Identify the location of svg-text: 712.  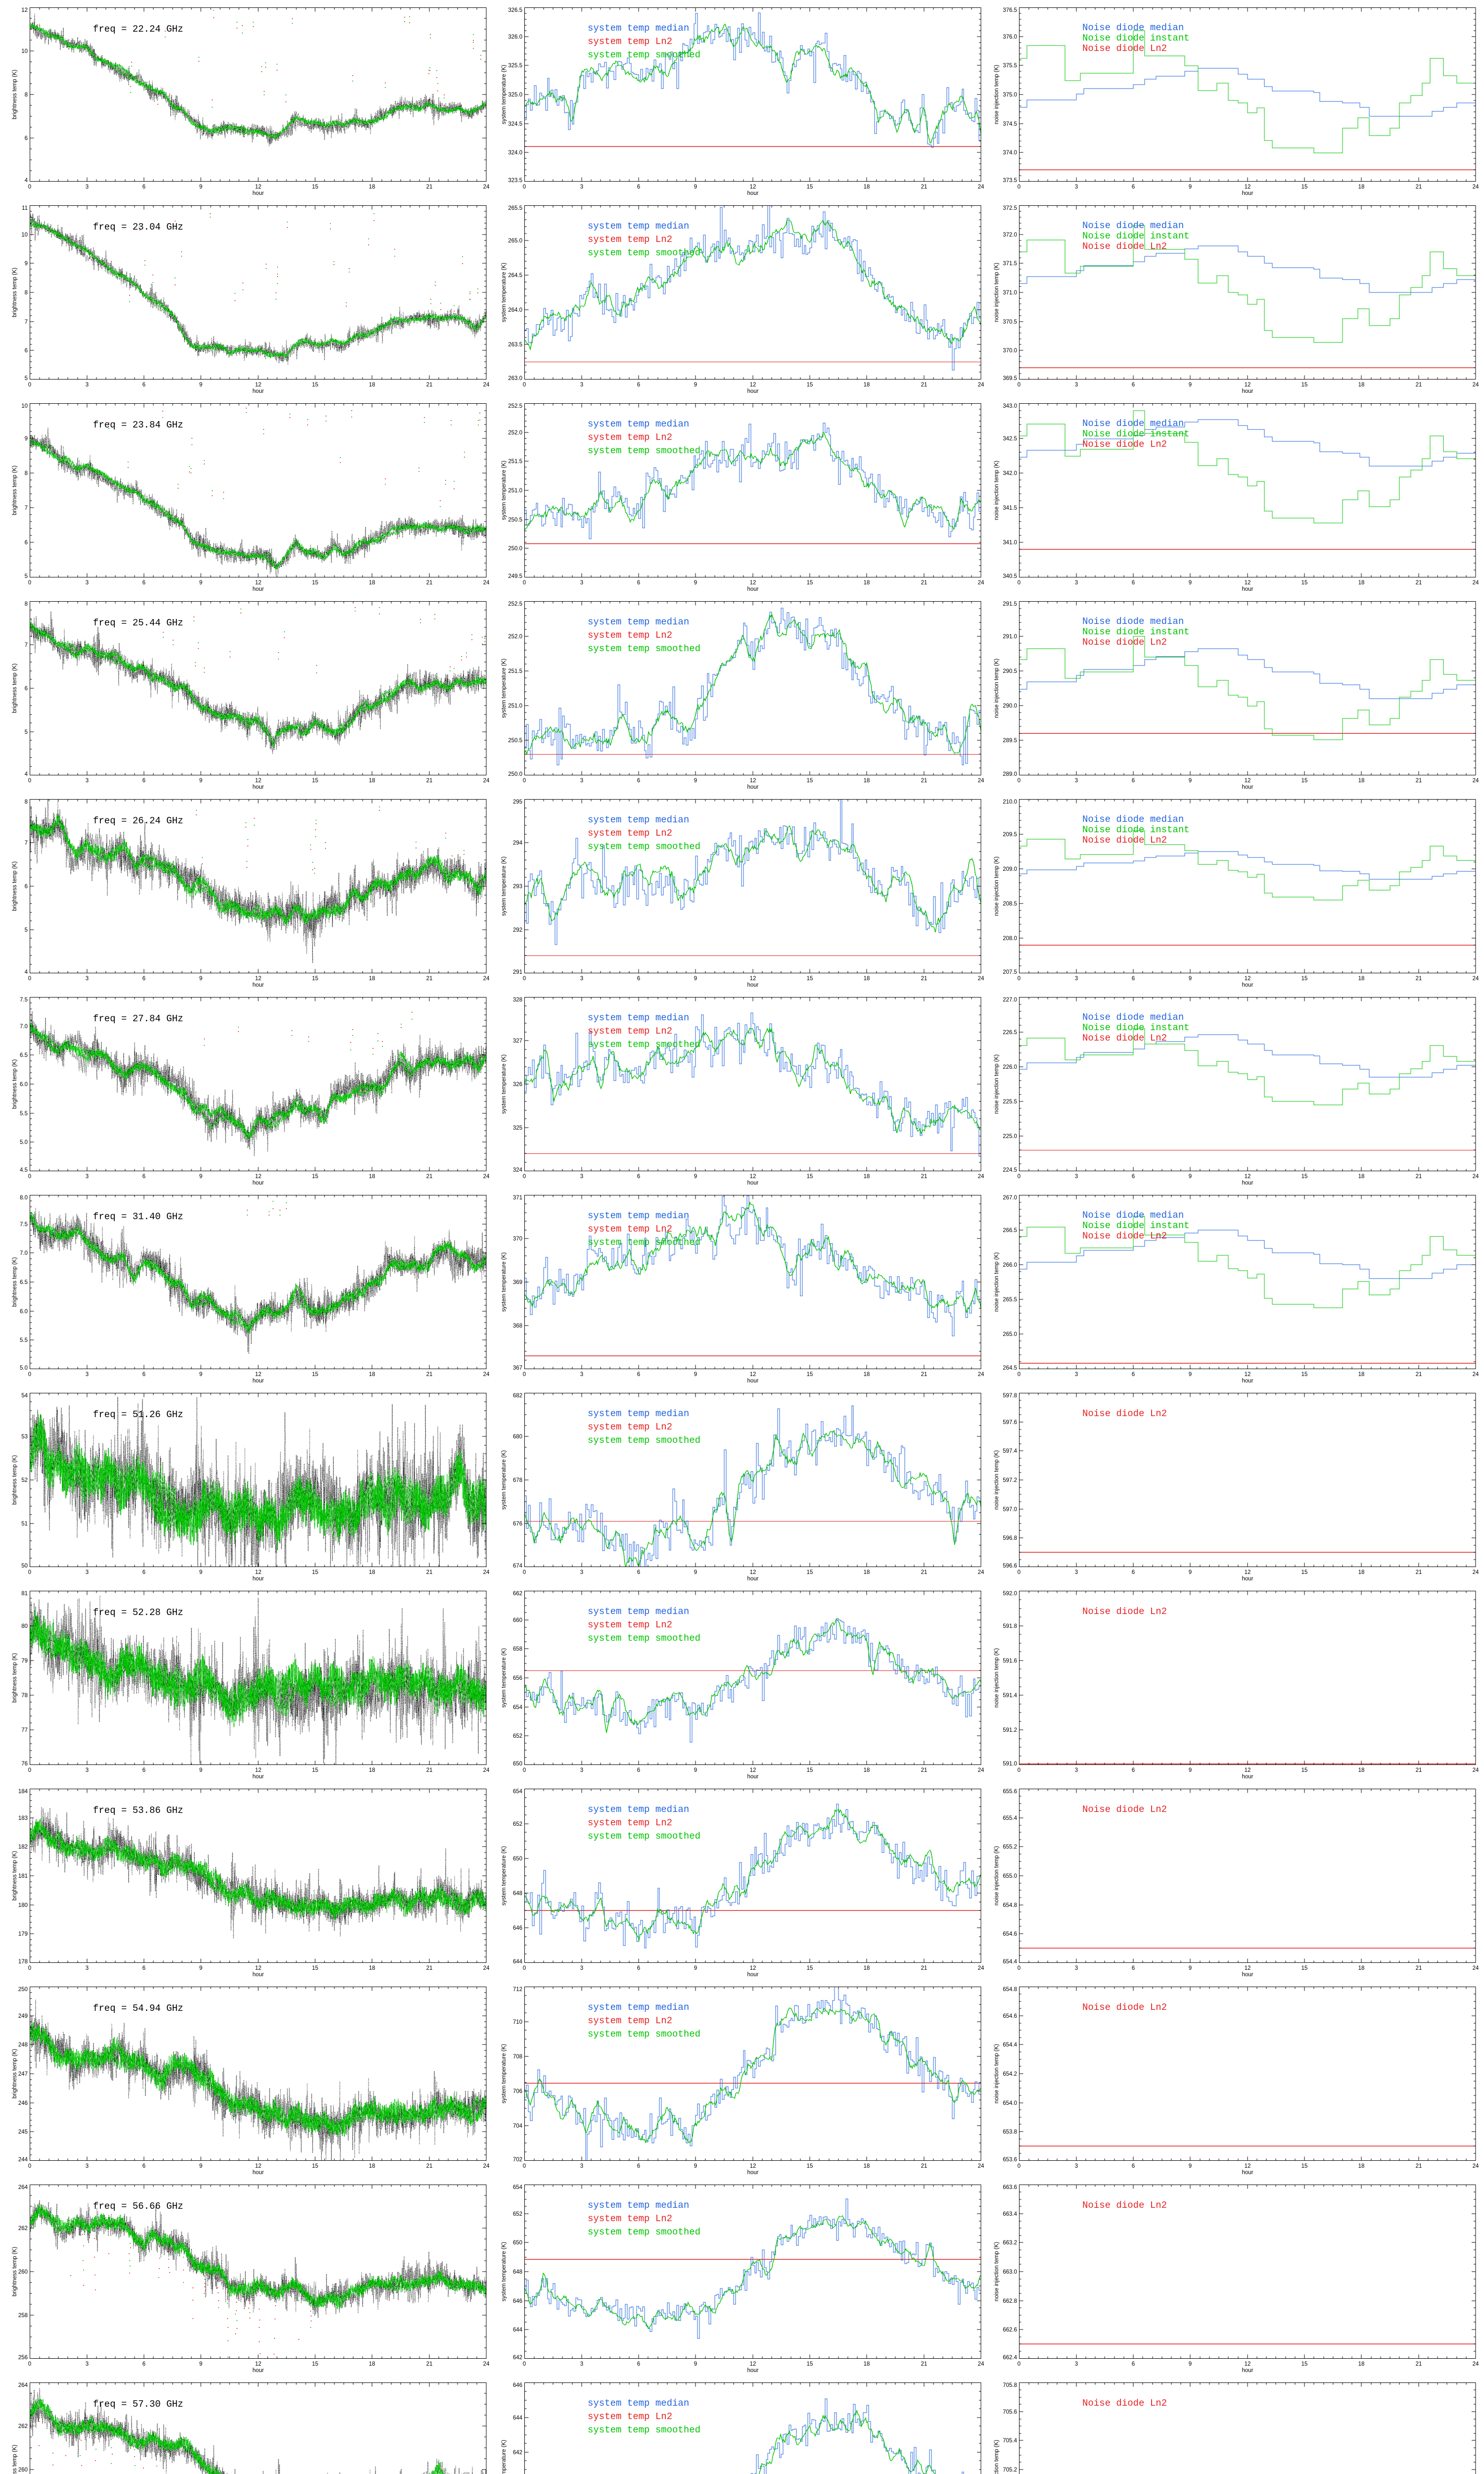
(517, 1990).